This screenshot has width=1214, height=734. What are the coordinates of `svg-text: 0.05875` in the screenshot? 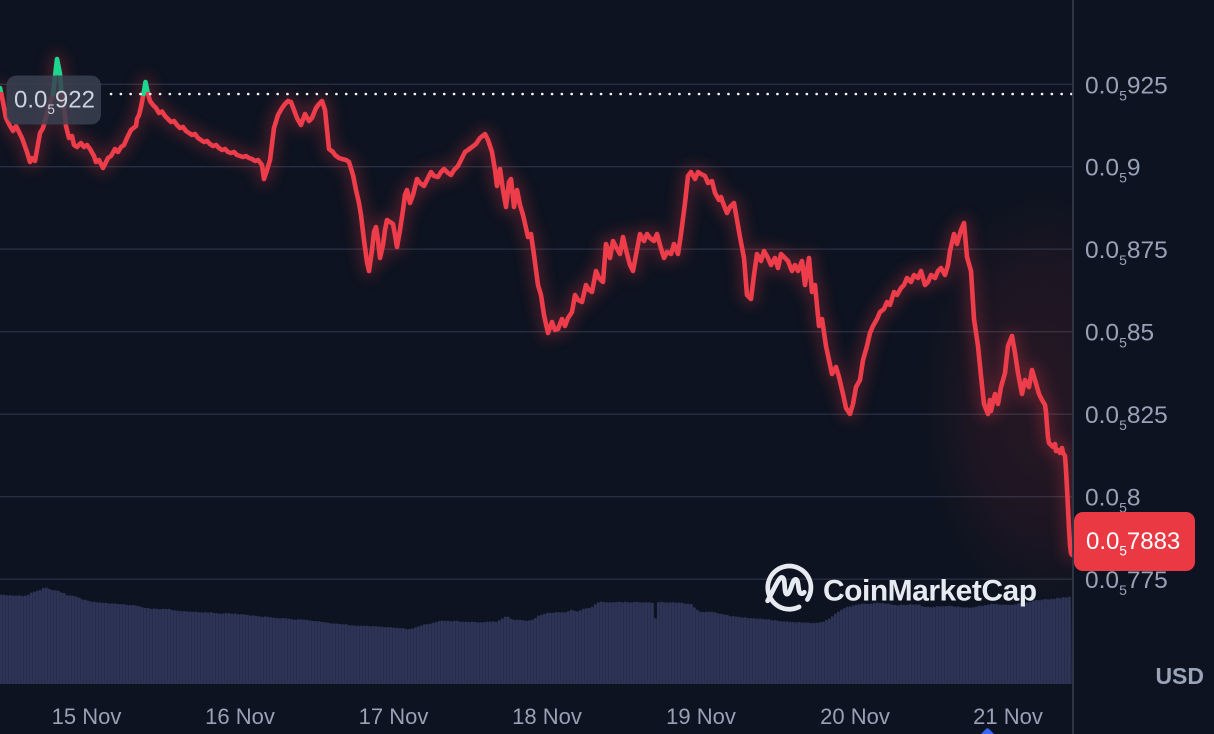 It's located at (1126, 252).